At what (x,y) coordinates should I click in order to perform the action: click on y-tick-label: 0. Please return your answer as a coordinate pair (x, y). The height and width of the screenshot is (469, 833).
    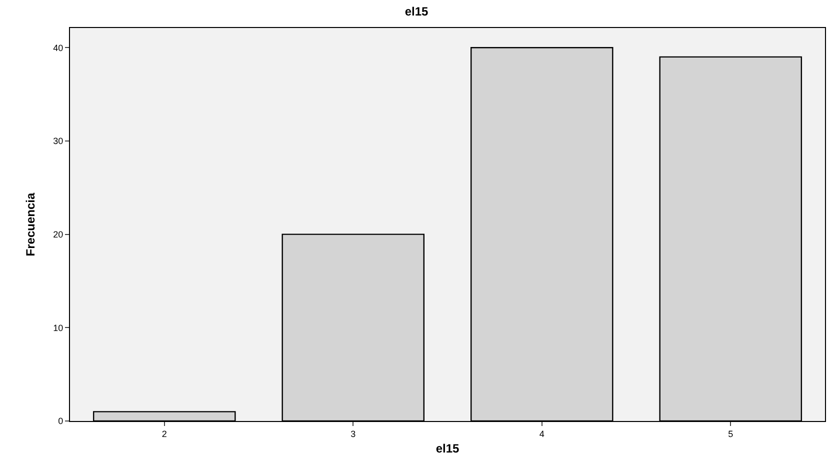
    Looking at the image, I should click on (61, 421).